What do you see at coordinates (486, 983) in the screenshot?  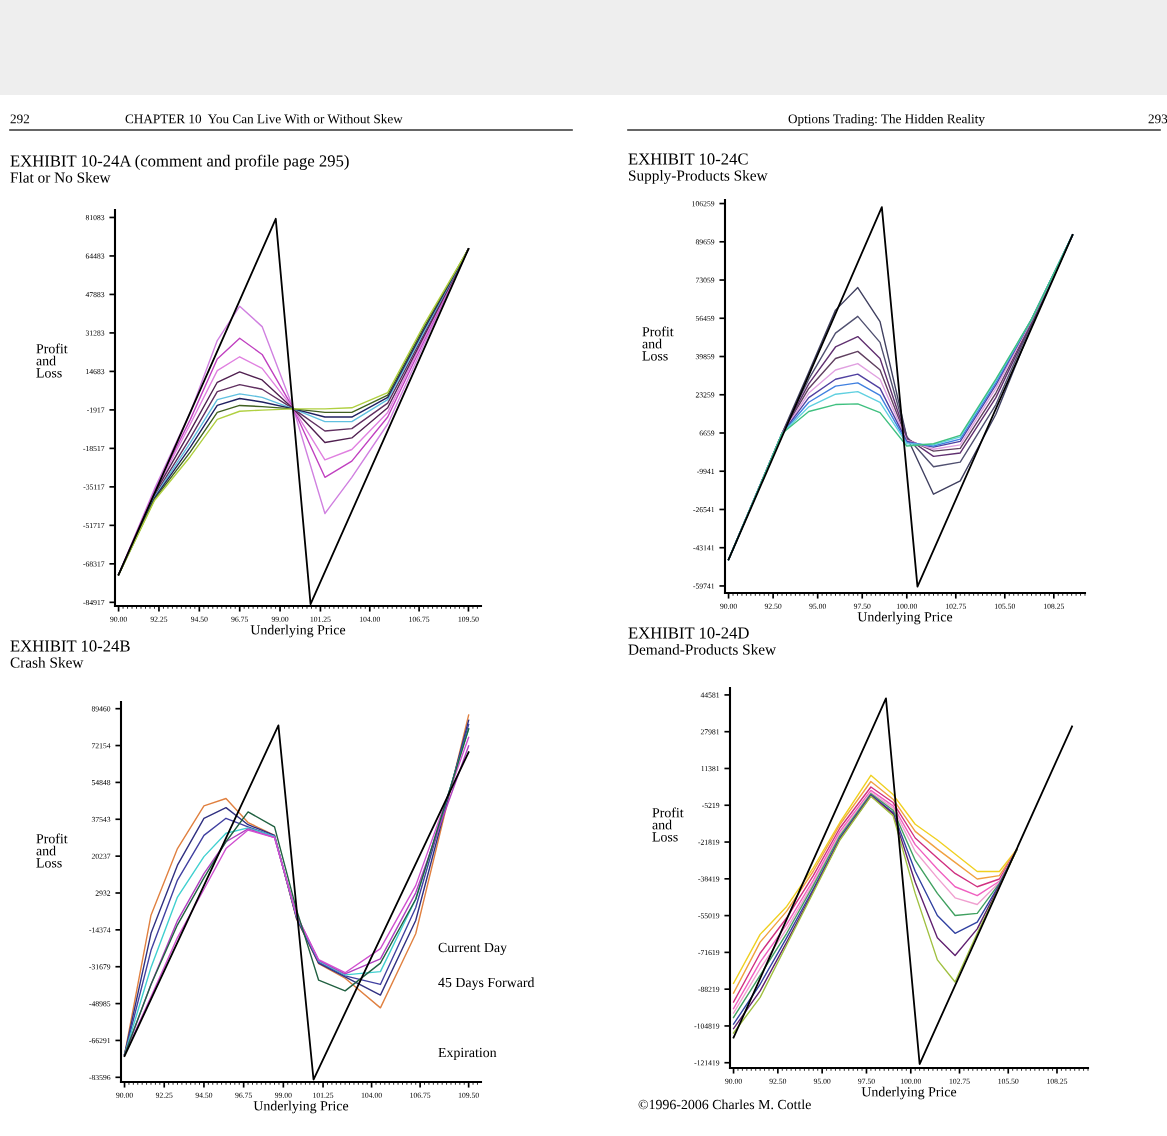 I see `annotation: 45 Days Forward` at bounding box center [486, 983].